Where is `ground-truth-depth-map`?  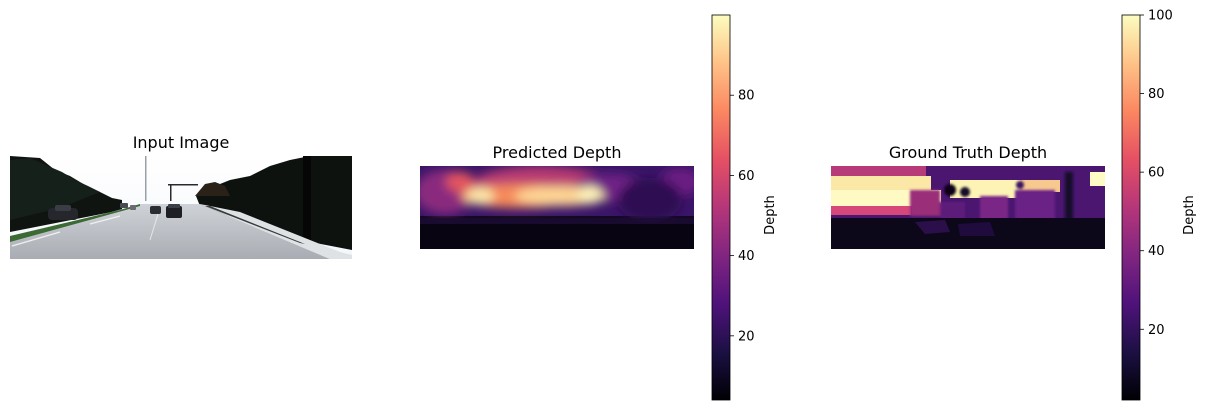
ground-truth-depth-map is located at coordinates (968, 207).